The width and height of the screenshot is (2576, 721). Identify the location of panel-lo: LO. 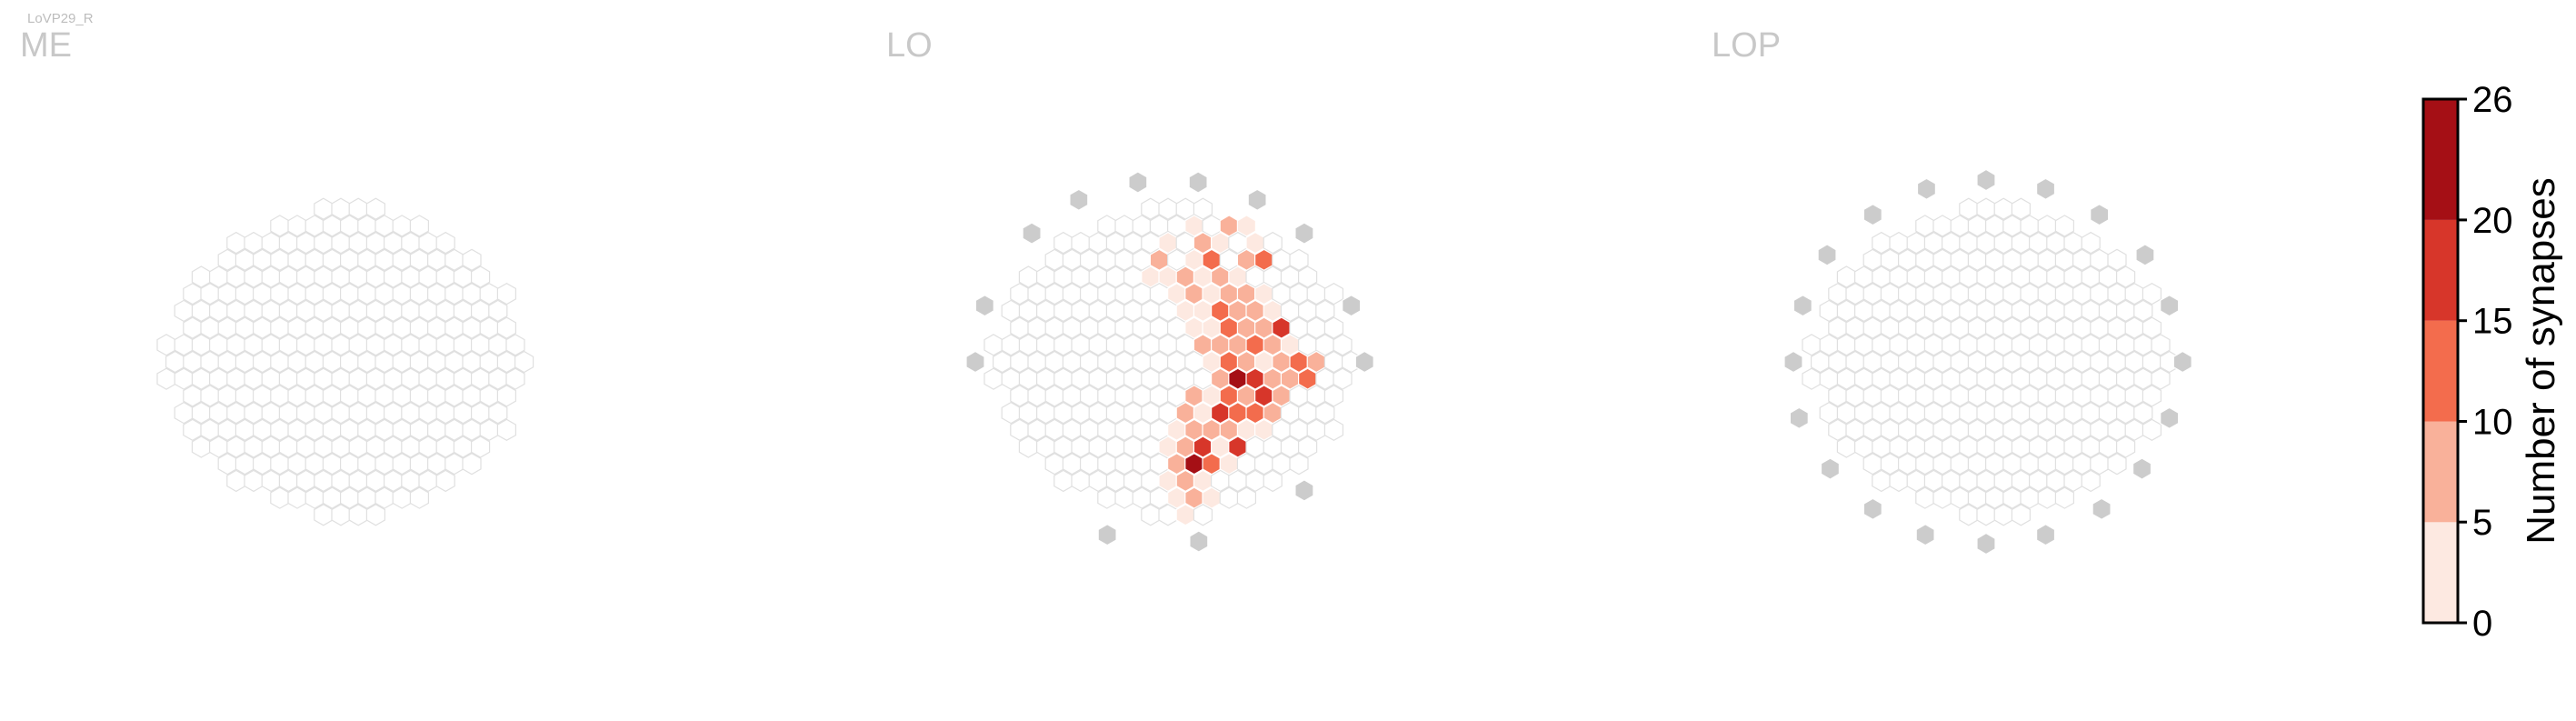
(1130, 289).